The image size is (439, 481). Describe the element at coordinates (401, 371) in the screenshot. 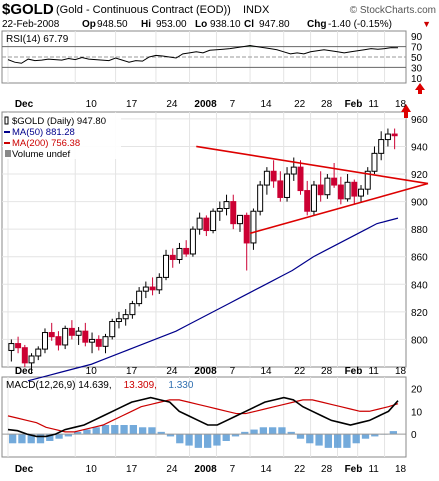

I see `xlabel-mid-11: 18` at that location.